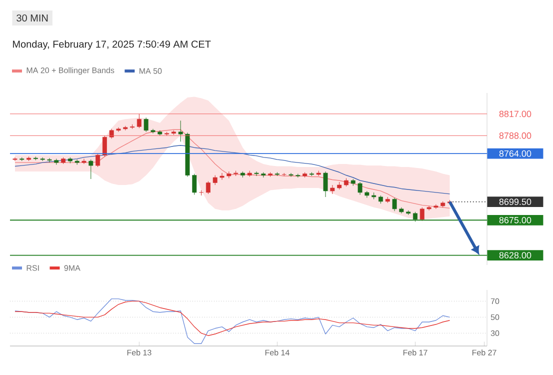 The width and height of the screenshot is (553, 375). What do you see at coordinates (515, 153) in the screenshot?
I see `ref-line-label: 8764.00` at bounding box center [515, 153].